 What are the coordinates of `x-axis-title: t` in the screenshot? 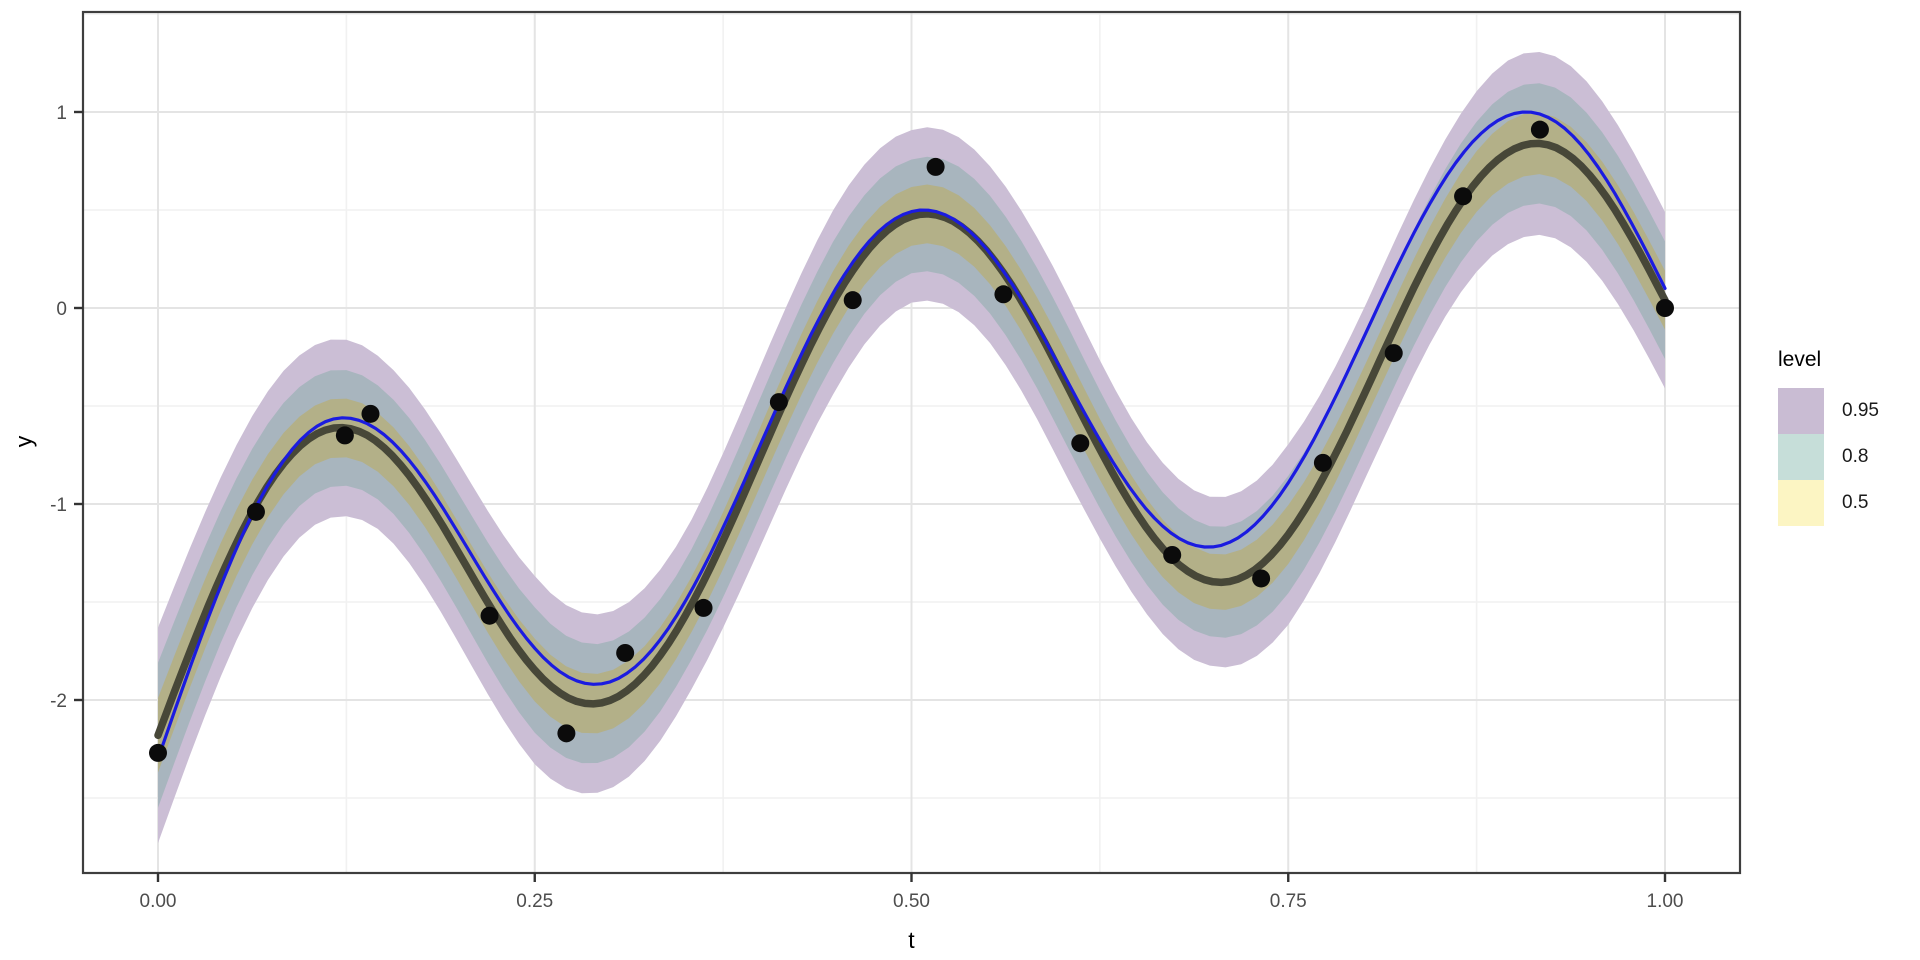 It's located at (911, 940).